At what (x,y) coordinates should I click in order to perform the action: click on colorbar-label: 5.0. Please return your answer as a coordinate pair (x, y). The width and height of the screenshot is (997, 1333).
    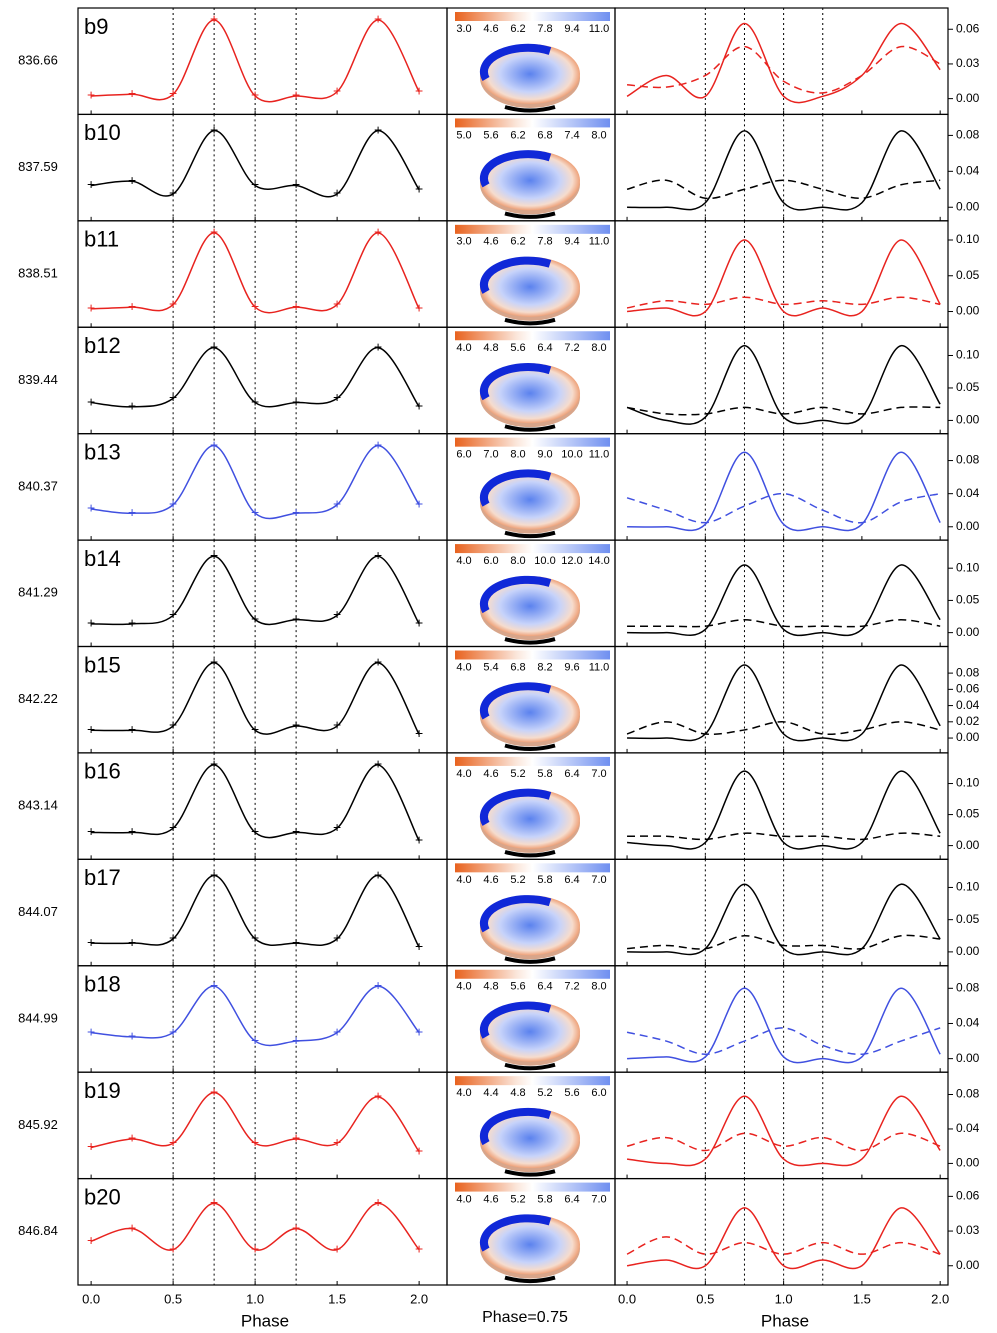
    Looking at the image, I should click on (463, 135).